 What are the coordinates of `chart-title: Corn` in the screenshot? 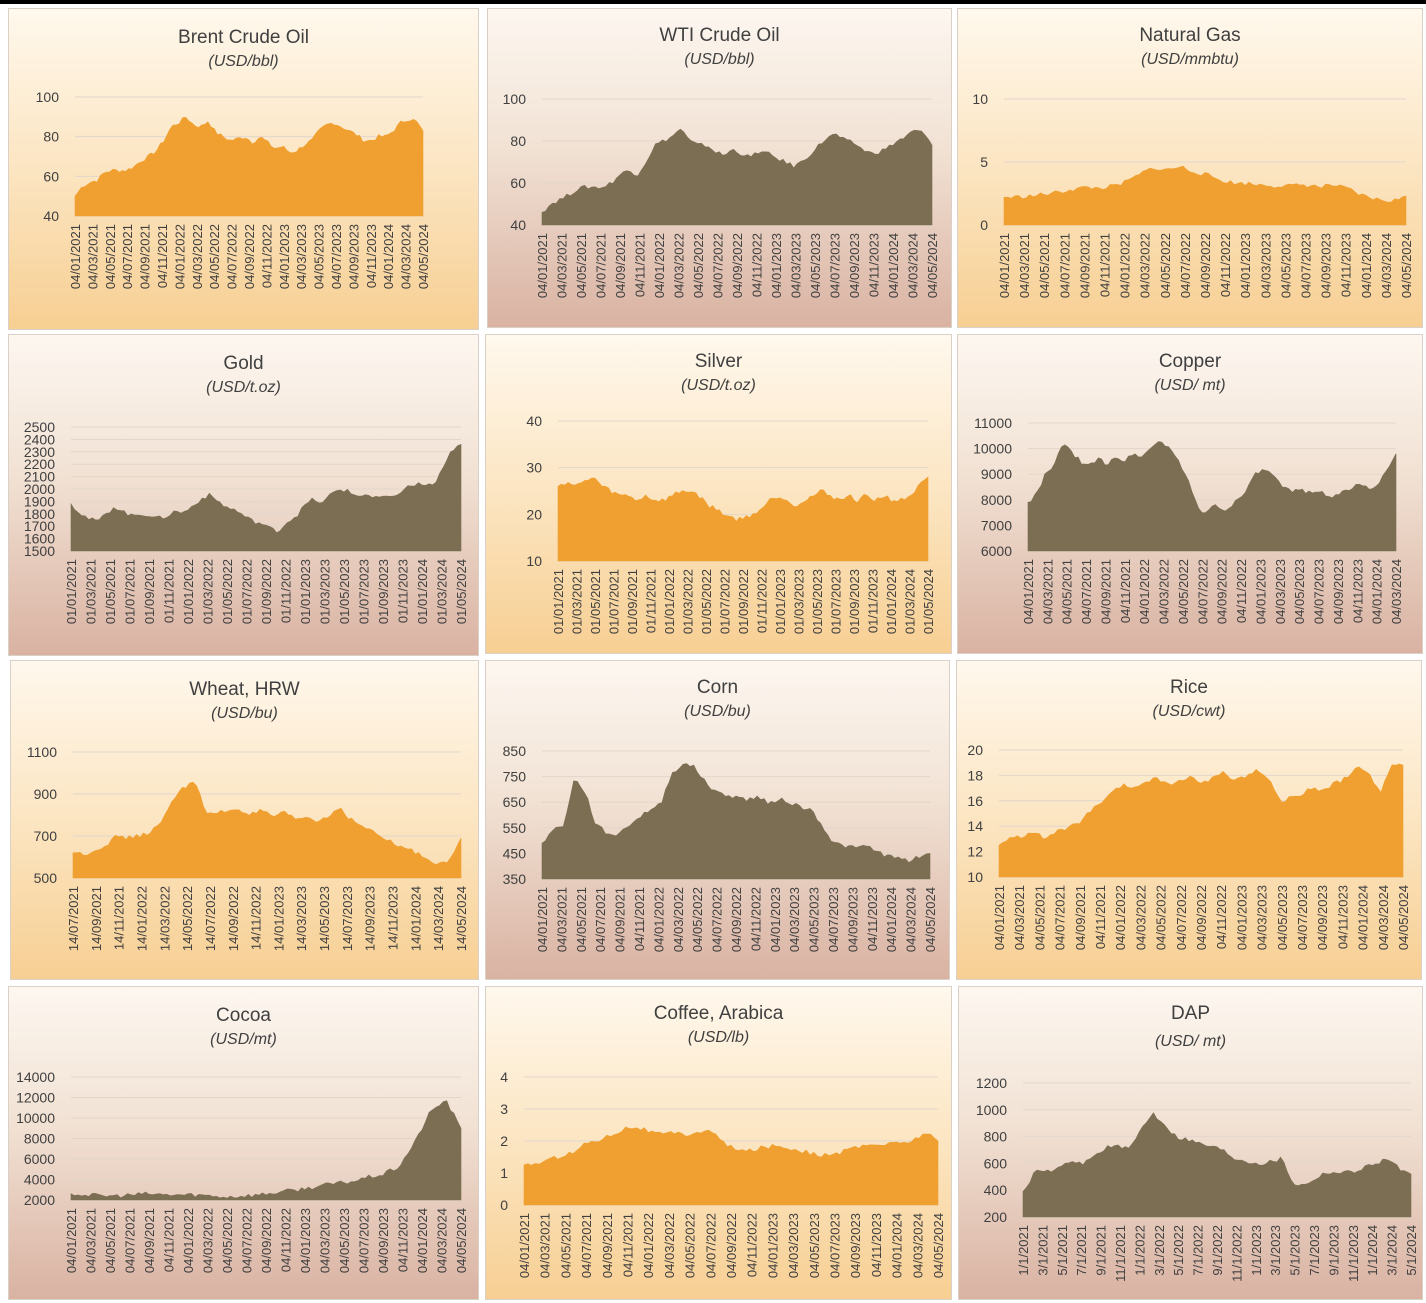 It's located at (717, 687).